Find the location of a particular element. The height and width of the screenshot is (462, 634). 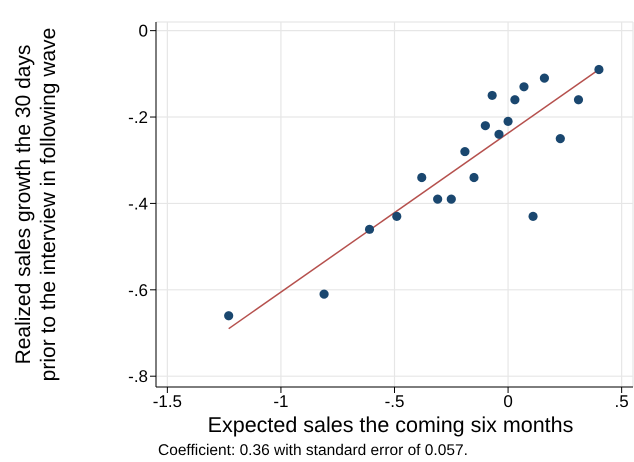

x-tick-label: -1 is located at coordinates (280, 402).